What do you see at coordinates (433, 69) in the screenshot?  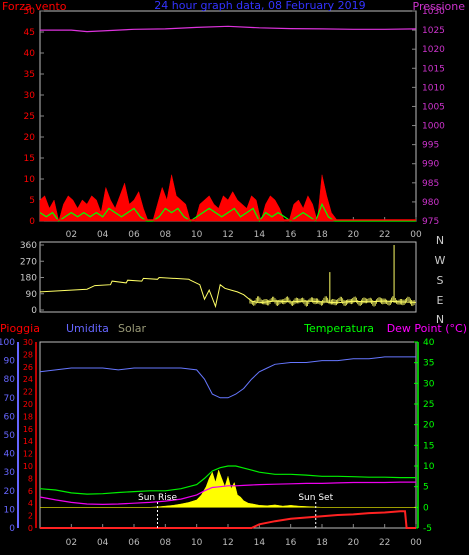 I see `pressure-axis-tick-label: 1015` at bounding box center [433, 69].